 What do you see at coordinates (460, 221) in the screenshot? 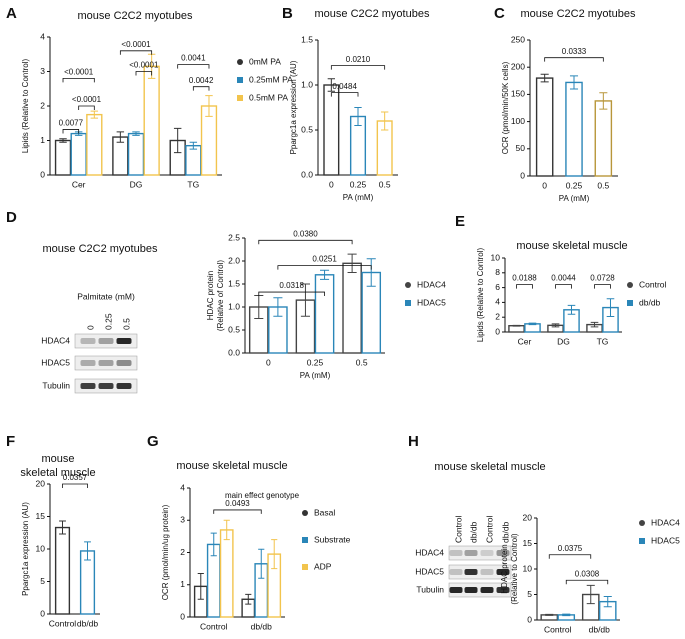
I see `panel-letter: E` at bounding box center [460, 221].